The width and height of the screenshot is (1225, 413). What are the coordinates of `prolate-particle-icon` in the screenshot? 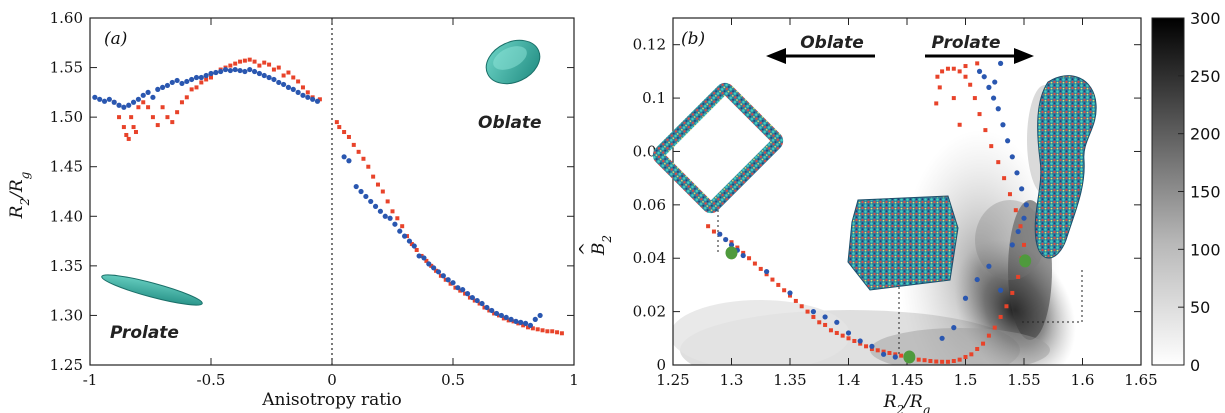 It's located at (152, 290).